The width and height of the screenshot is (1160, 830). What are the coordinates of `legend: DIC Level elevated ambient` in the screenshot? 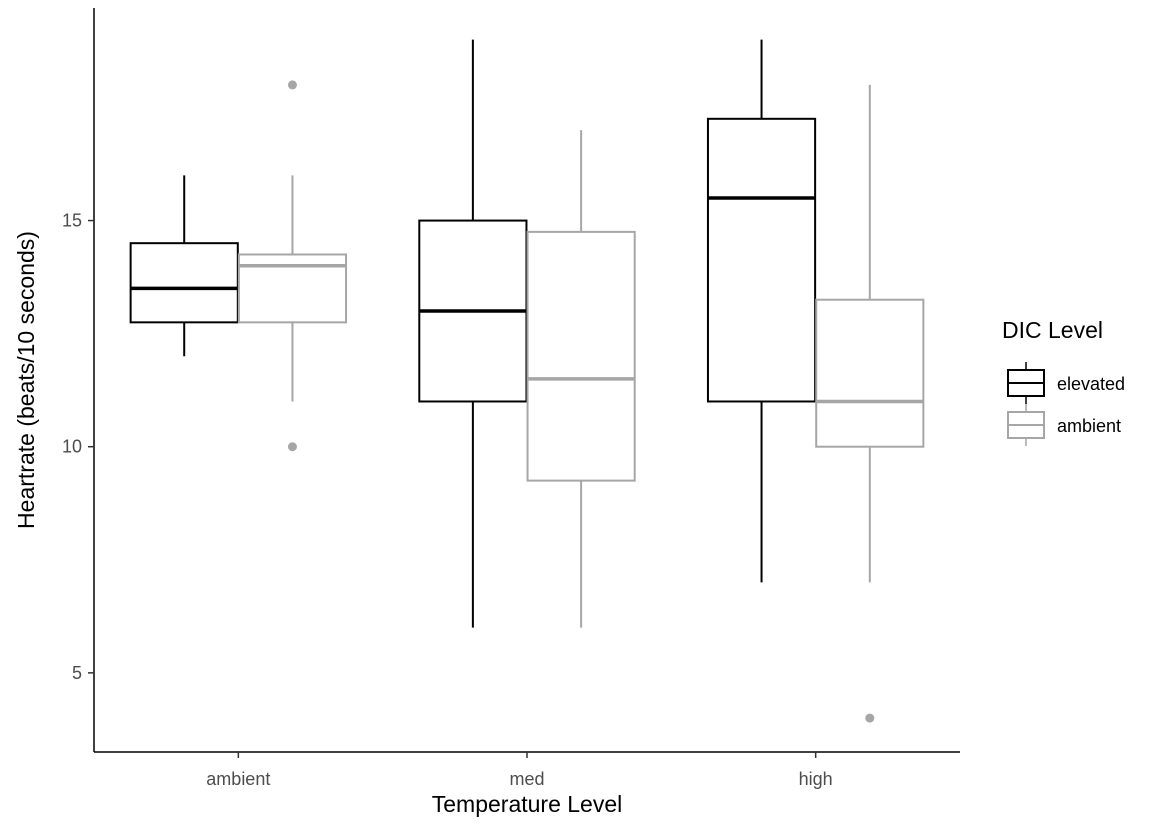 It's located at (1063, 381).